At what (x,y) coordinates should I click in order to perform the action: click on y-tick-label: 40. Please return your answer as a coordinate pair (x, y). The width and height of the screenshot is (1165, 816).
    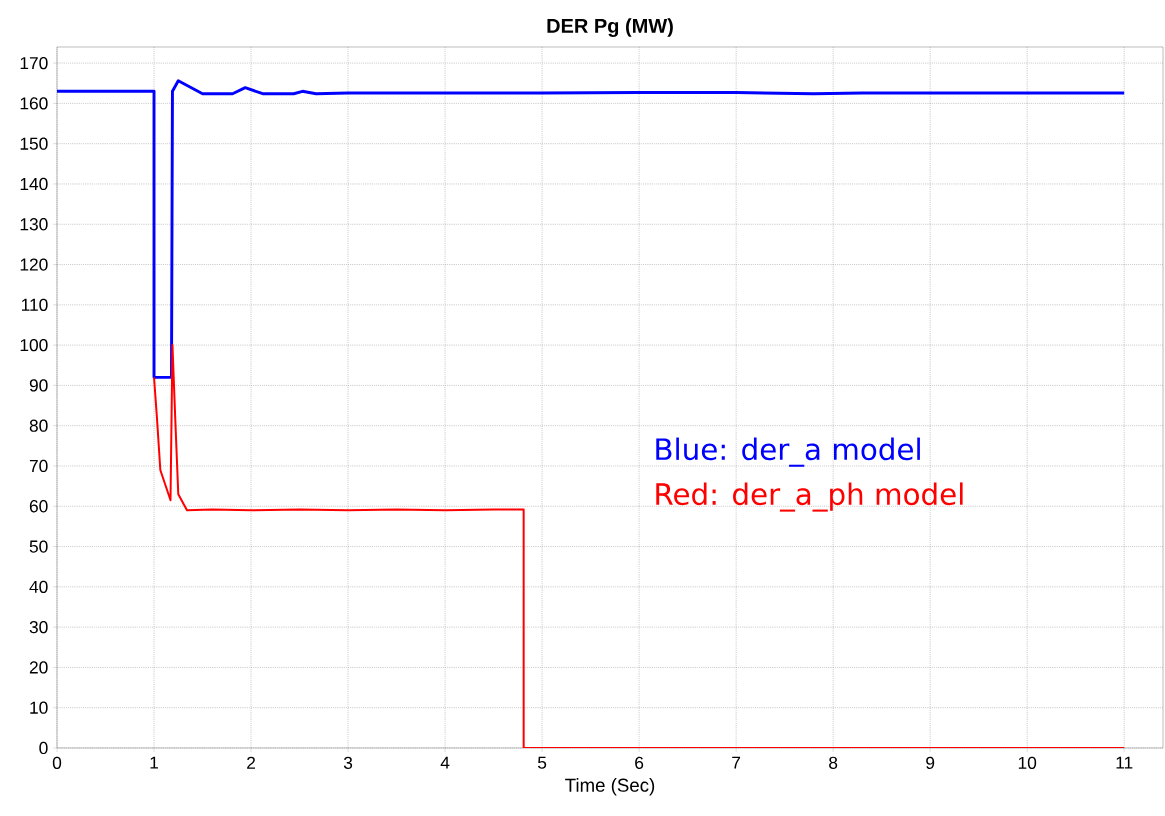
    Looking at the image, I should click on (38, 586).